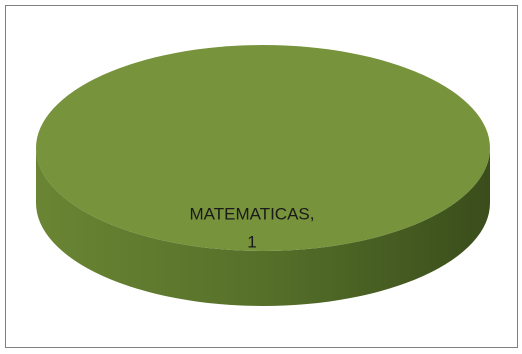  What do you see at coordinates (251, 241) in the screenshot?
I see `data-label-value: 1` at bounding box center [251, 241].